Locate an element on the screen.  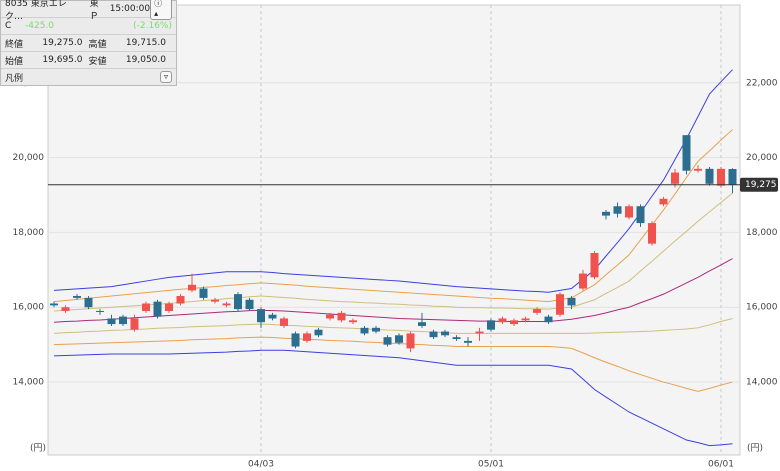
label: 高値 is located at coordinates (97, 44).